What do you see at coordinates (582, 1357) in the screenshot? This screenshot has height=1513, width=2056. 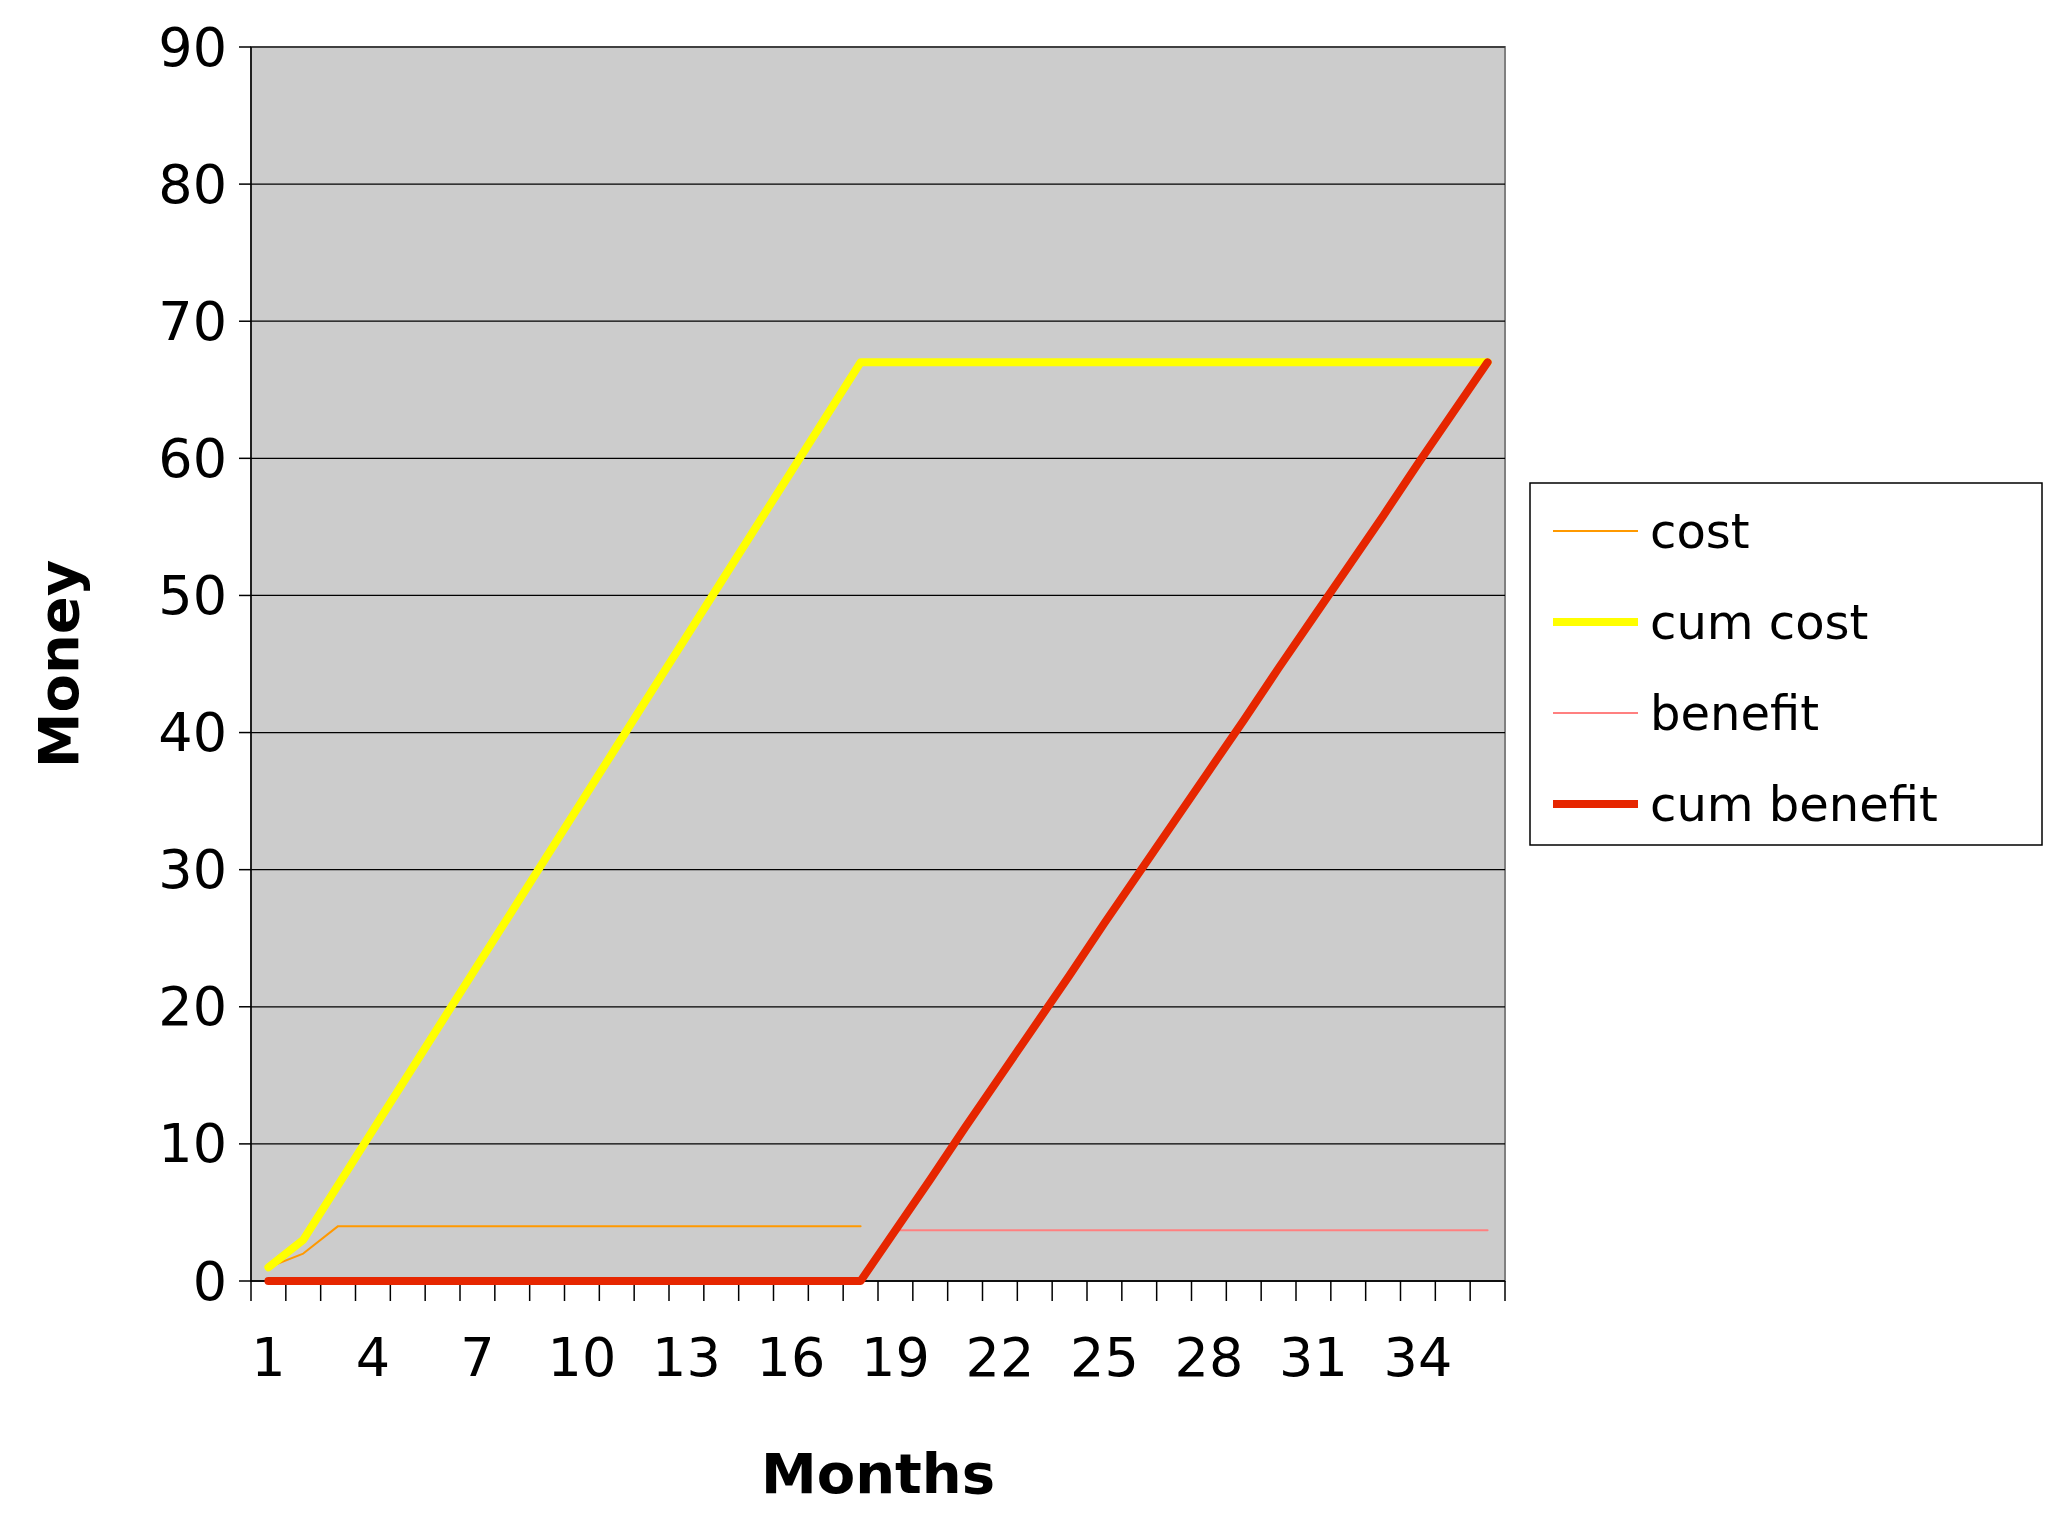 I see `x-tick-label: 10` at bounding box center [582, 1357].